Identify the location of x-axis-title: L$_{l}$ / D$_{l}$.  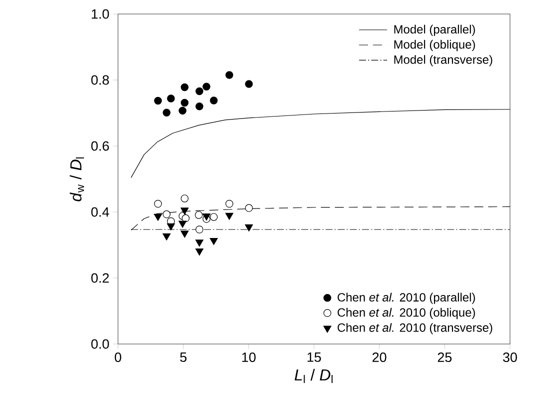
(313, 376).